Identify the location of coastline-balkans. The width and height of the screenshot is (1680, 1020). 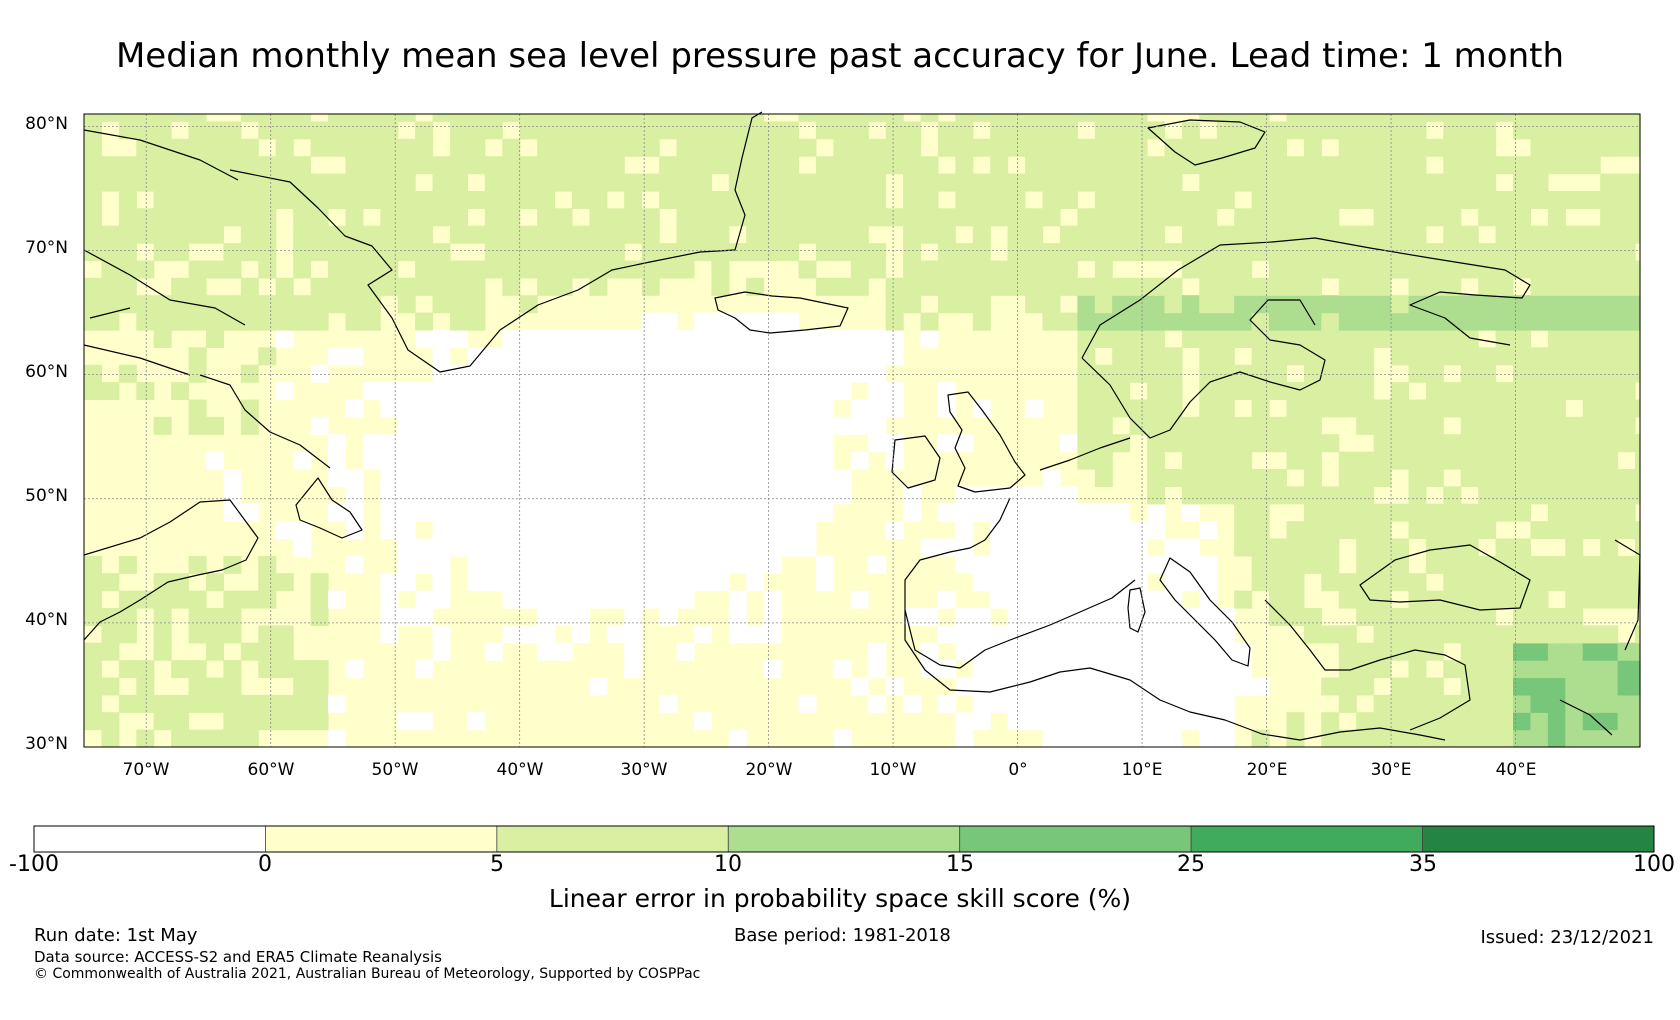
(1367, 665).